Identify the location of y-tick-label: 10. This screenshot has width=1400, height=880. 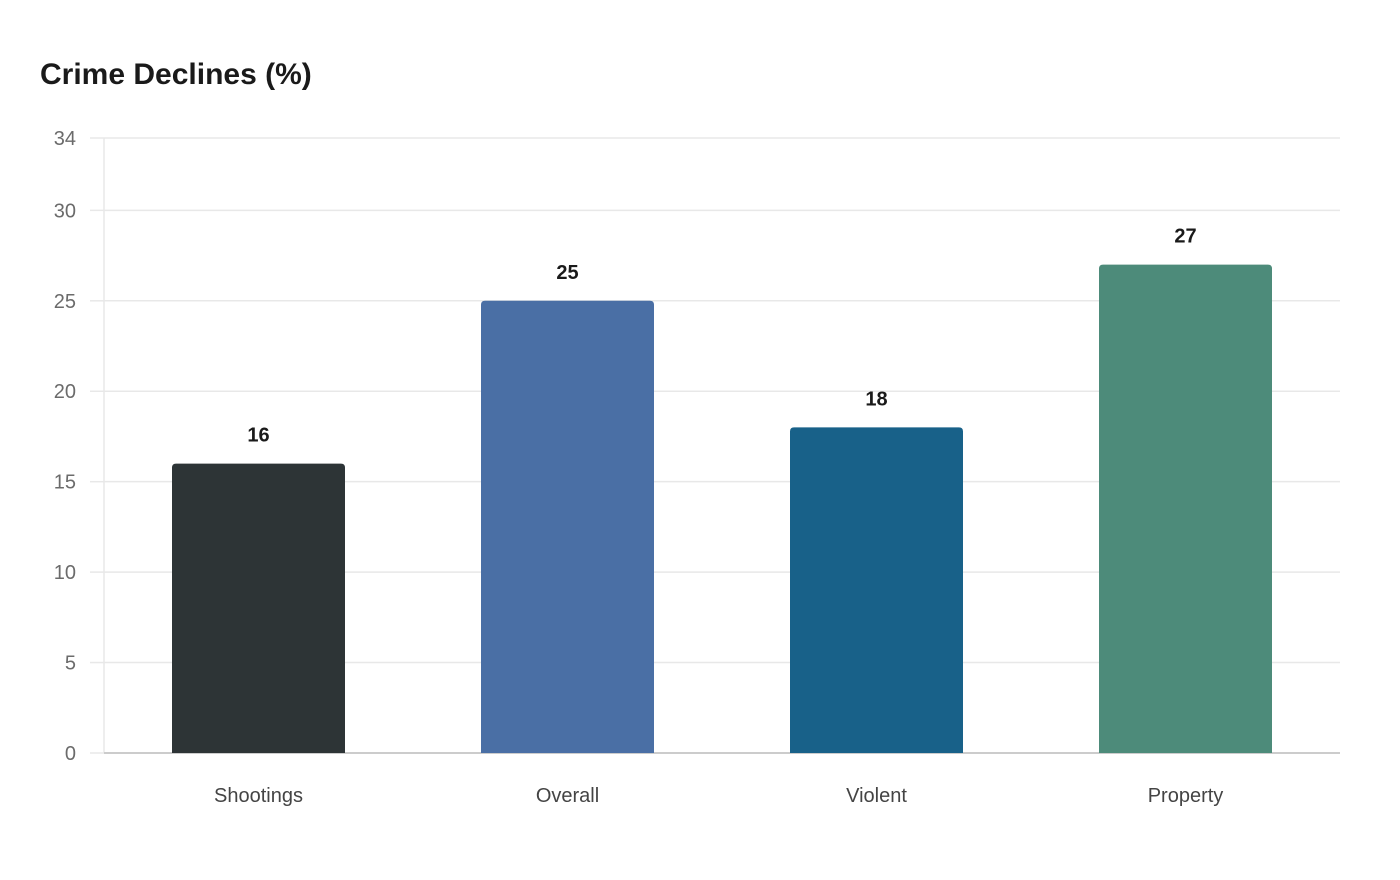
(65, 573).